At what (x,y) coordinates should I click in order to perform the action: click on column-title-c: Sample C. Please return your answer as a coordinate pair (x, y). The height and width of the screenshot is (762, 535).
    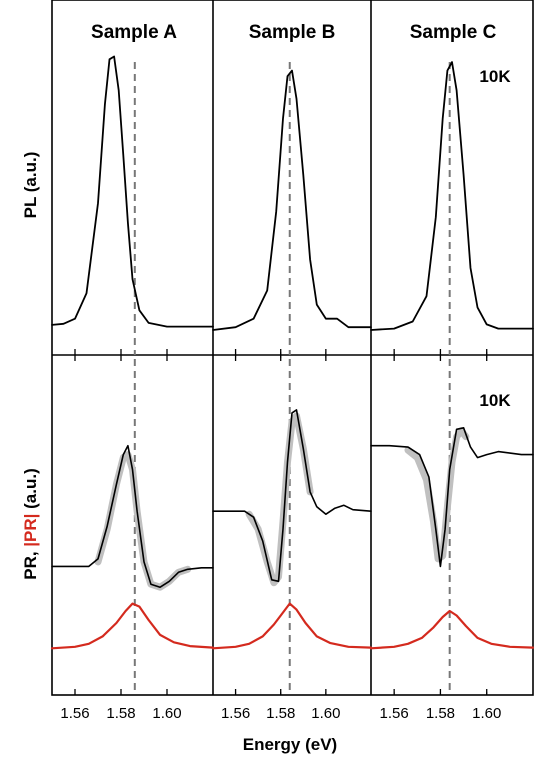
    Looking at the image, I should click on (453, 32).